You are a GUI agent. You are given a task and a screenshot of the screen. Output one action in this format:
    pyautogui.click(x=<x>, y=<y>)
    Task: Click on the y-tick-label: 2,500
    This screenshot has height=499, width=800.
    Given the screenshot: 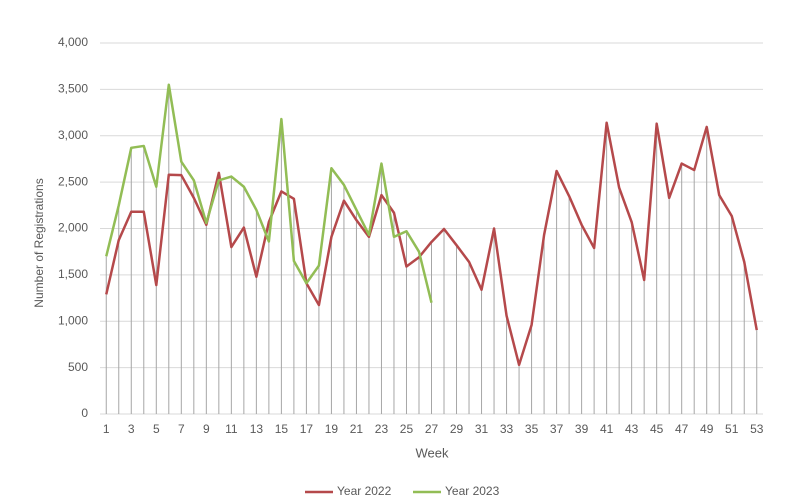 What is the action you would take?
    pyautogui.click(x=73, y=181)
    